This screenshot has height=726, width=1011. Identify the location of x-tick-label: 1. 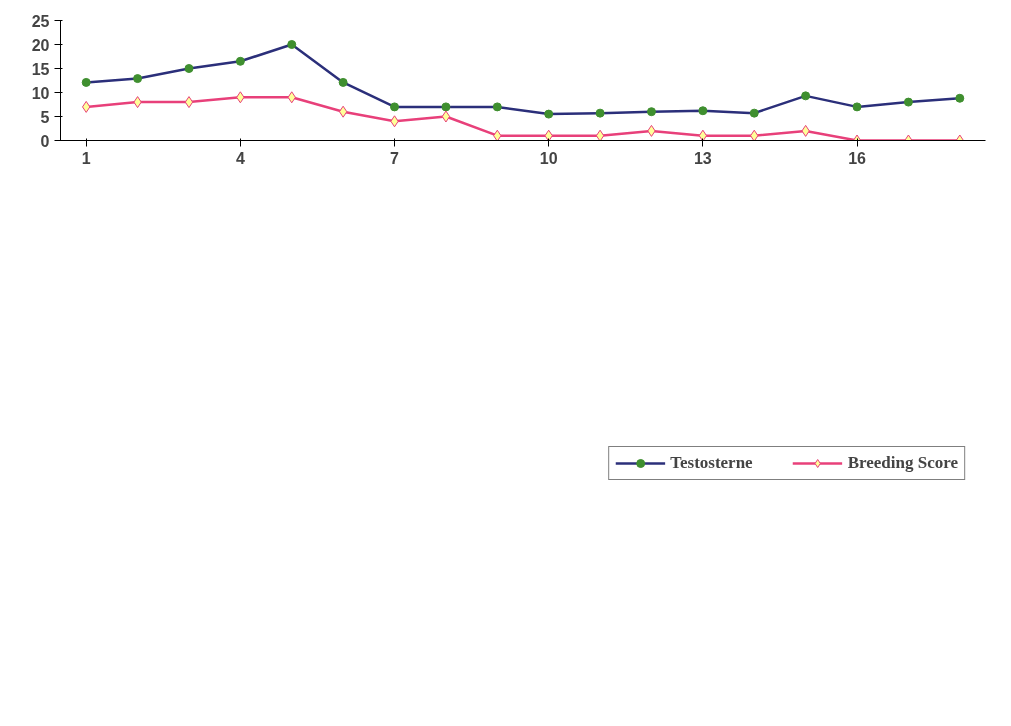
(86, 158).